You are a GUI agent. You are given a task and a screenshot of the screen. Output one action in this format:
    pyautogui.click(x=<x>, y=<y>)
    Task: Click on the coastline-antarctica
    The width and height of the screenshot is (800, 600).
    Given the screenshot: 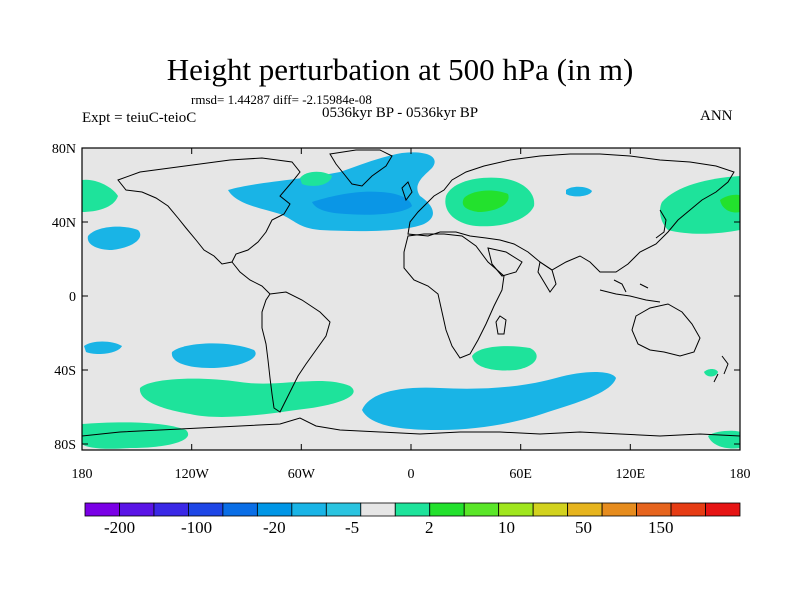 What is the action you would take?
    pyautogui.click(x=411, y=427)
    